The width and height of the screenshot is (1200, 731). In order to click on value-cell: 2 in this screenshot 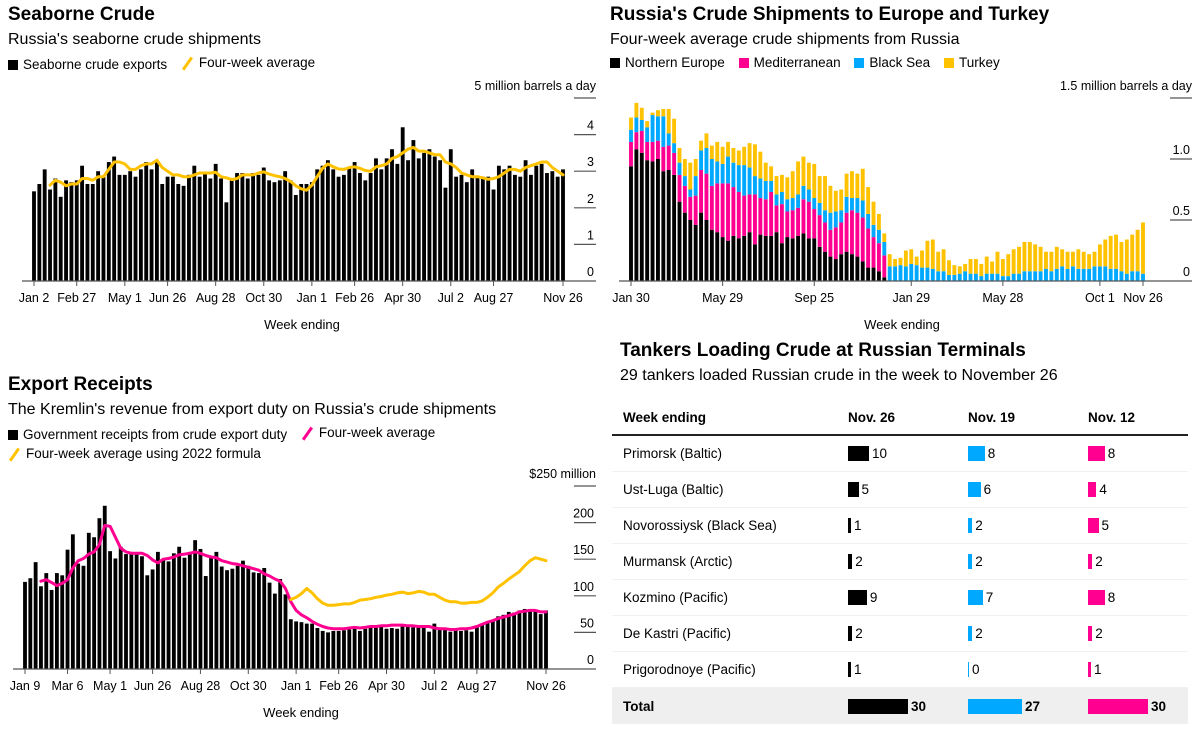, I will do `click(1138, 633)`.